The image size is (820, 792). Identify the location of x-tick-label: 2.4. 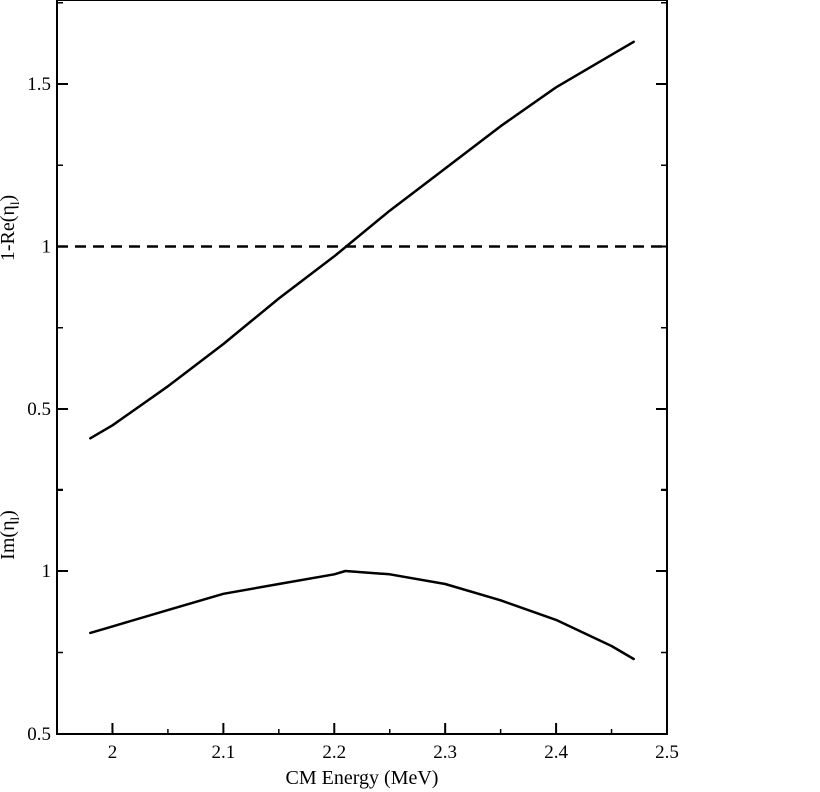
(556, 752).